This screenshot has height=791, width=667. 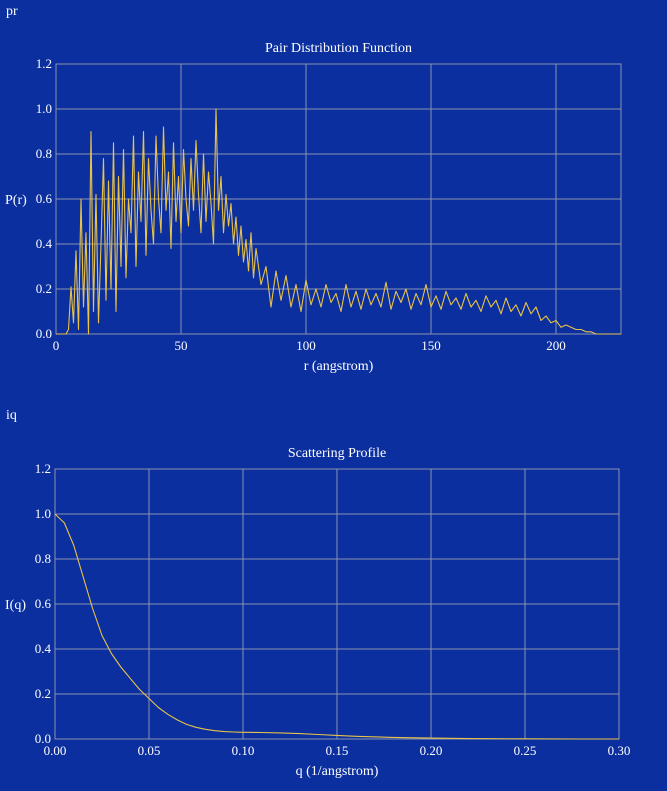 I want to click on x-tick-label: 0.00, so click(x=55, y=750).